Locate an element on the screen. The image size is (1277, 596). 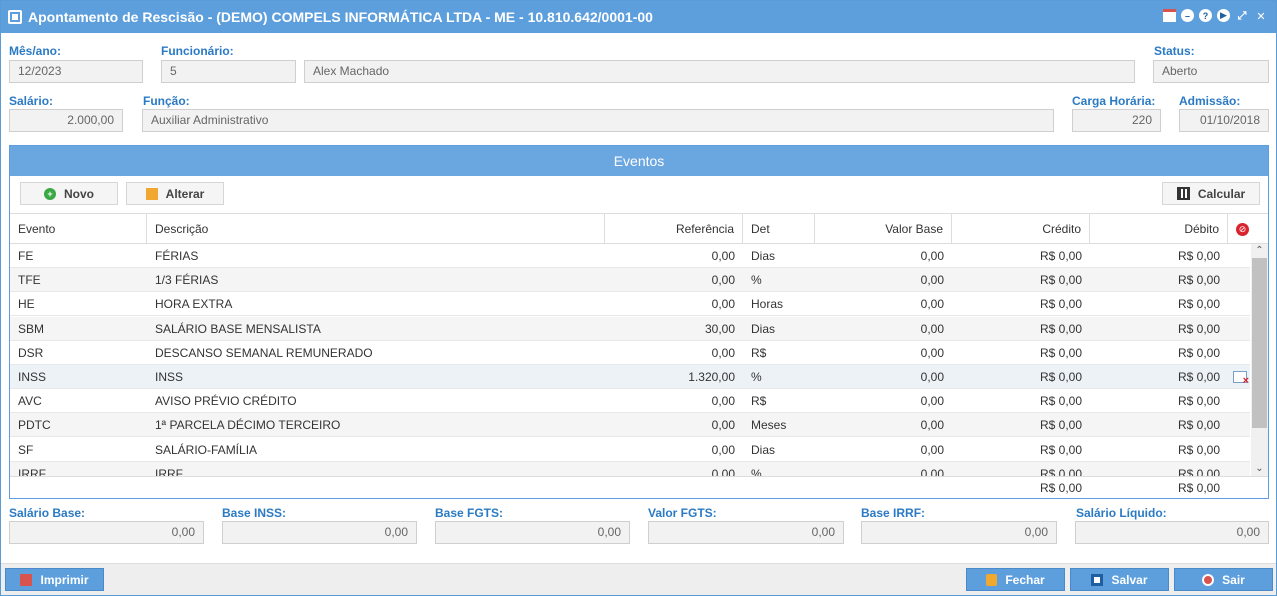
remove-column-icon: ⊘ is located at coordinates (1242, 229).